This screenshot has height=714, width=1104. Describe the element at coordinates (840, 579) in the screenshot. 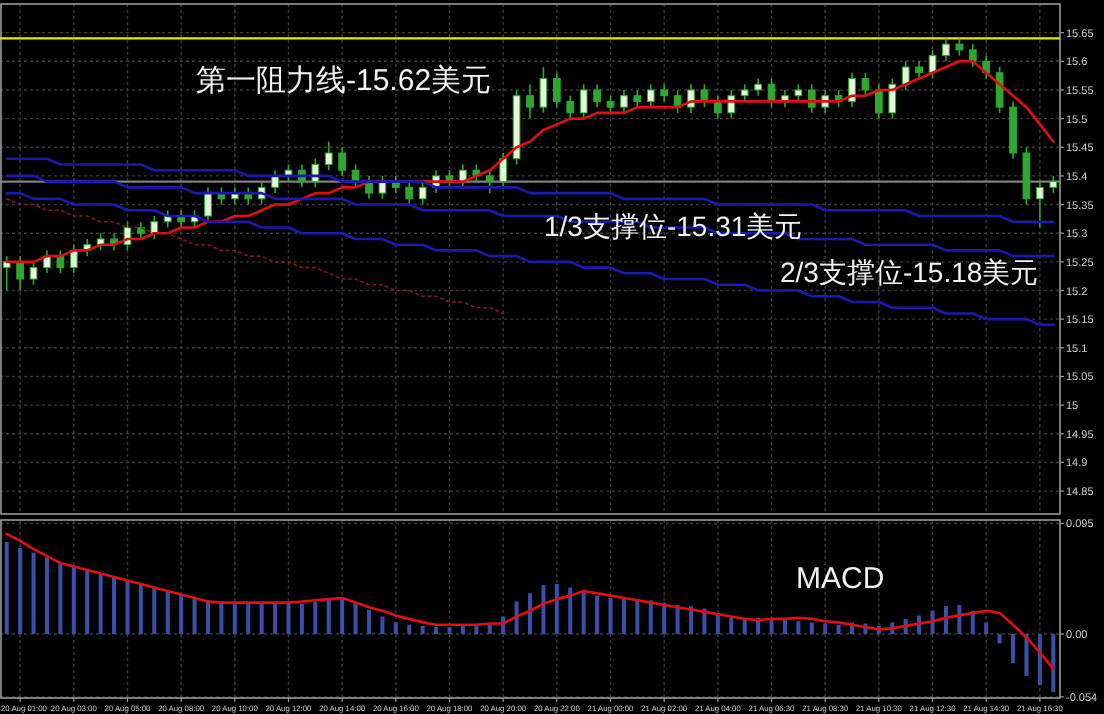

I see `annotation: MACD` at that location.